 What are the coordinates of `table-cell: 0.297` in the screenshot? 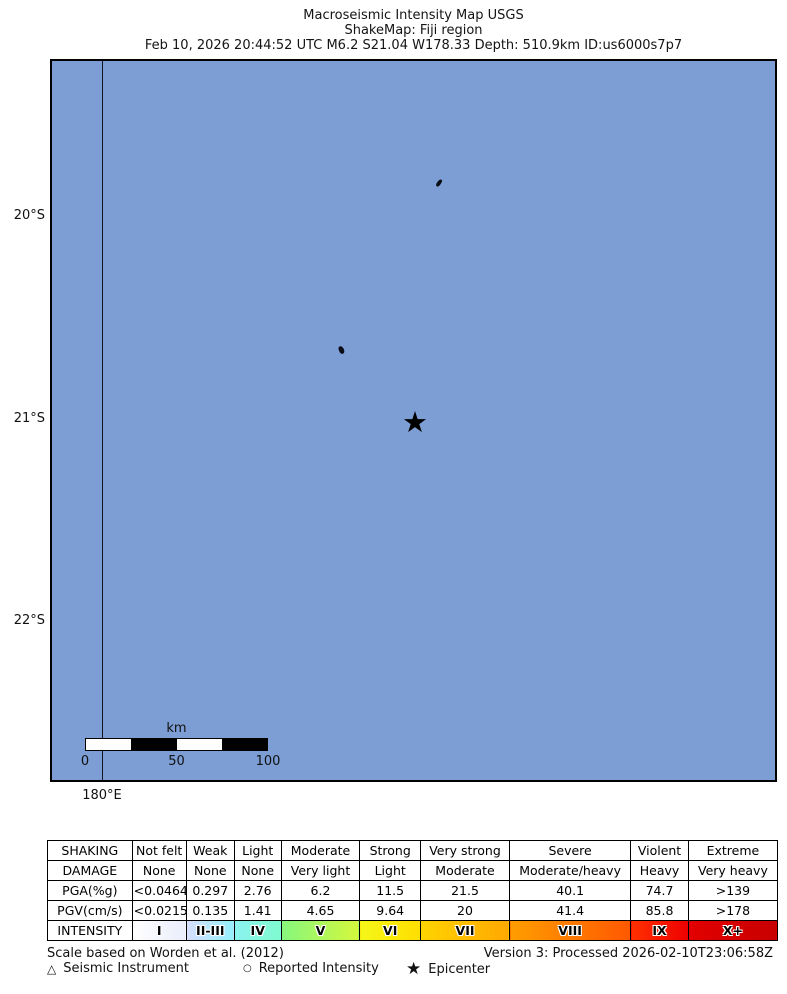 It's located at (210, 890).